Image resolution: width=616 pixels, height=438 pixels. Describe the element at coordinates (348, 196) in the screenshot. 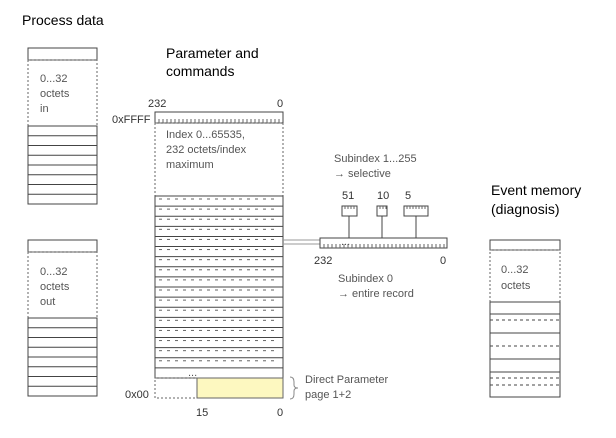

I see `subindex-number-51: 51` at that location.